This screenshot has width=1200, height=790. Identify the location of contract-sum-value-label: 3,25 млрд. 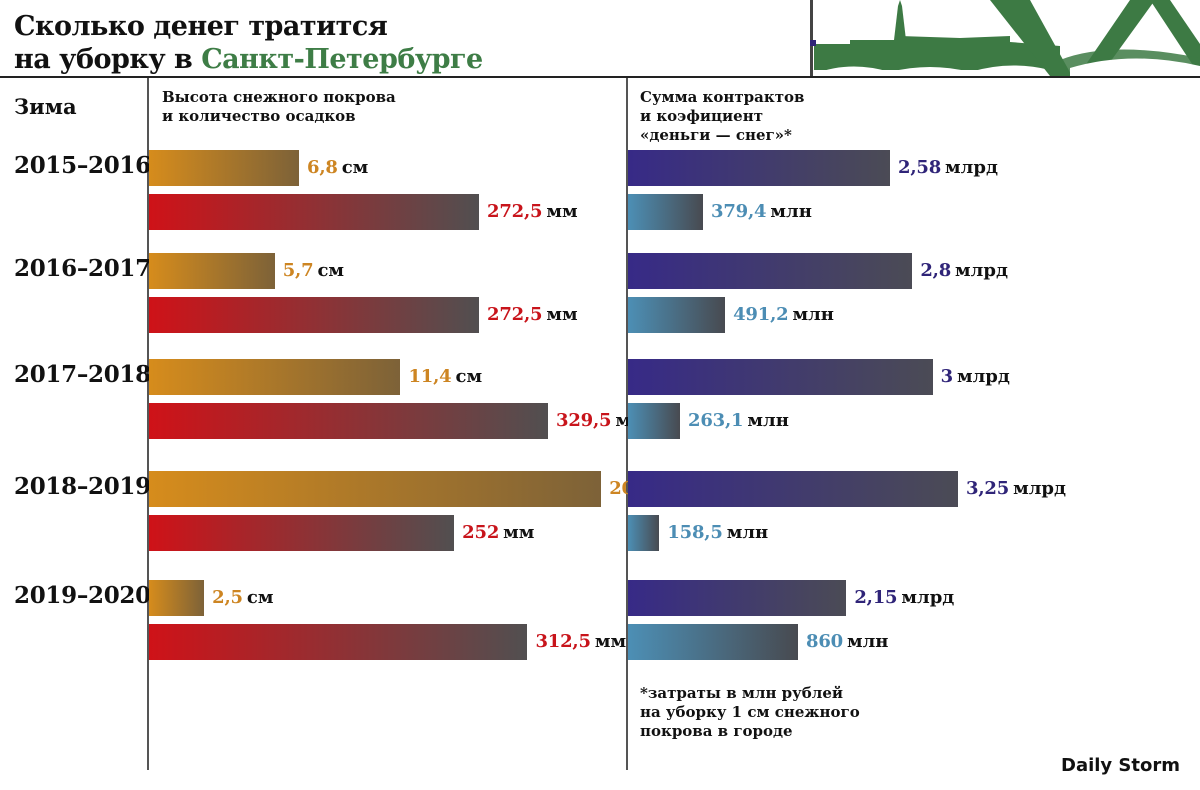
(1016, 489).